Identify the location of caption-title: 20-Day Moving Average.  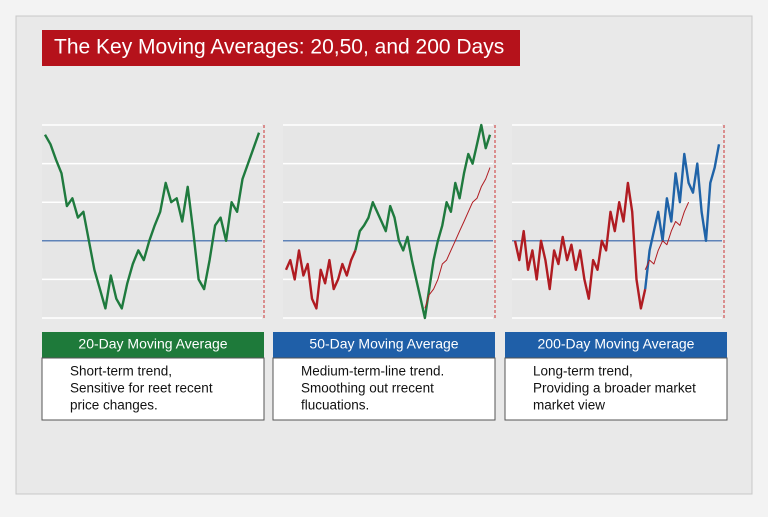
(152, 344).